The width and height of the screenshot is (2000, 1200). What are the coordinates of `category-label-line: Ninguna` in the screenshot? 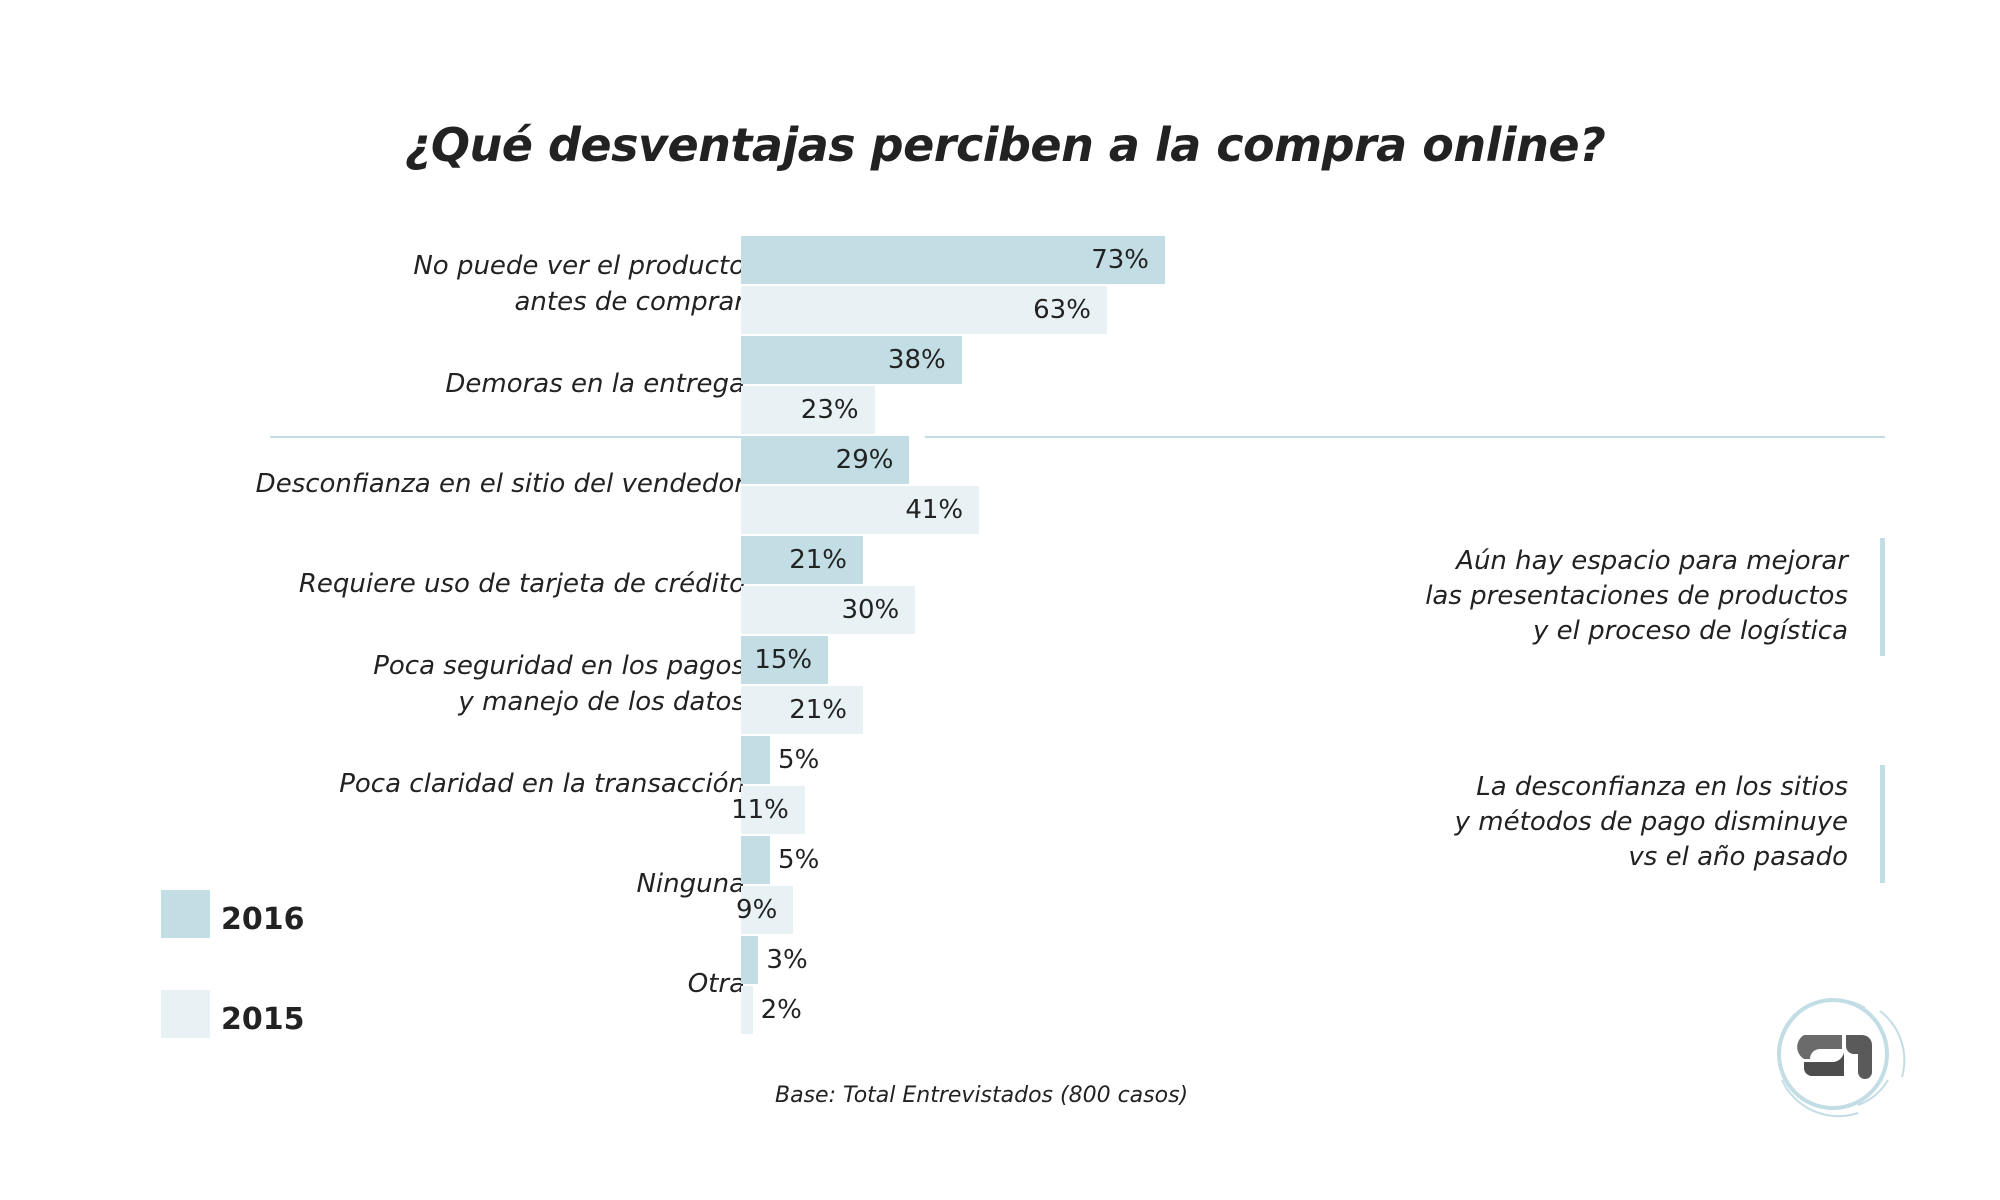 It's located at (690, 884).